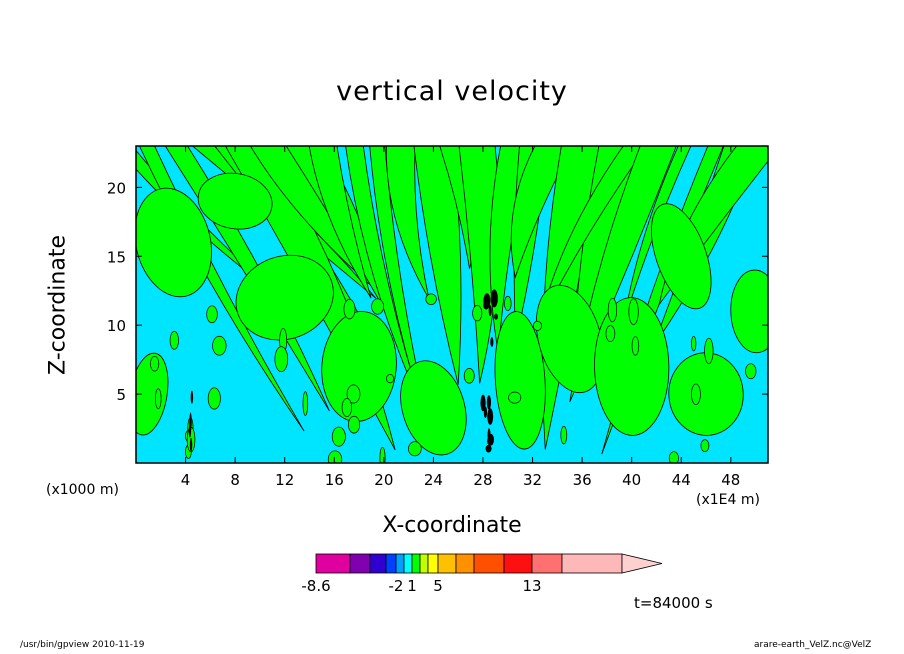 This screenshot has width=904, height=654. I want to click on y-tick-label: 5, so click(121, 395).